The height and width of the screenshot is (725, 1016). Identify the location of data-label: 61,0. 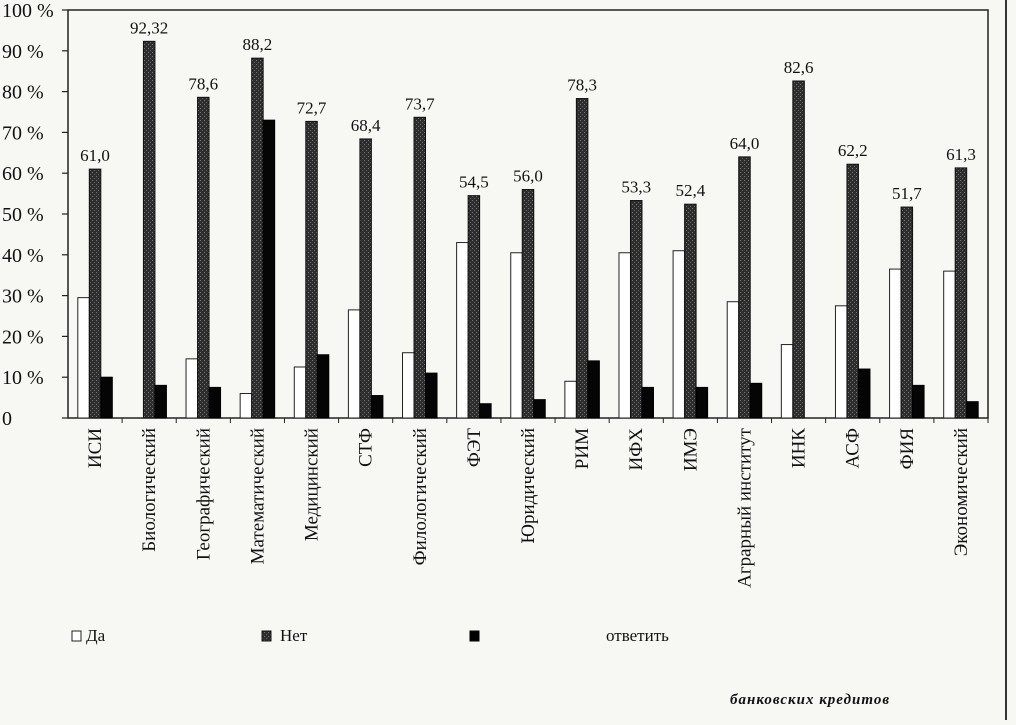
(95, 155).